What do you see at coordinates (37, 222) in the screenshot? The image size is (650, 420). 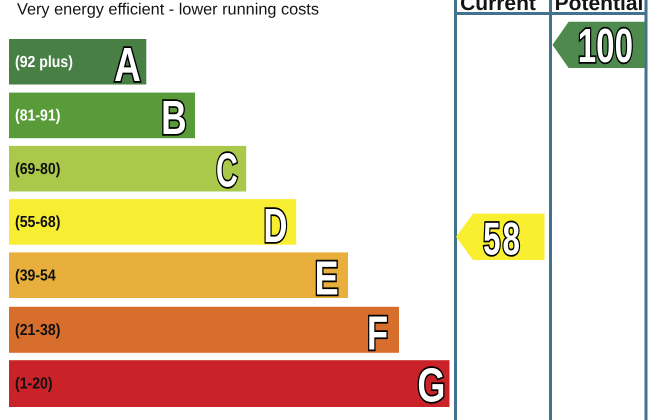 I see `svg-text: (55-68)` at bounding box center [37, 222].